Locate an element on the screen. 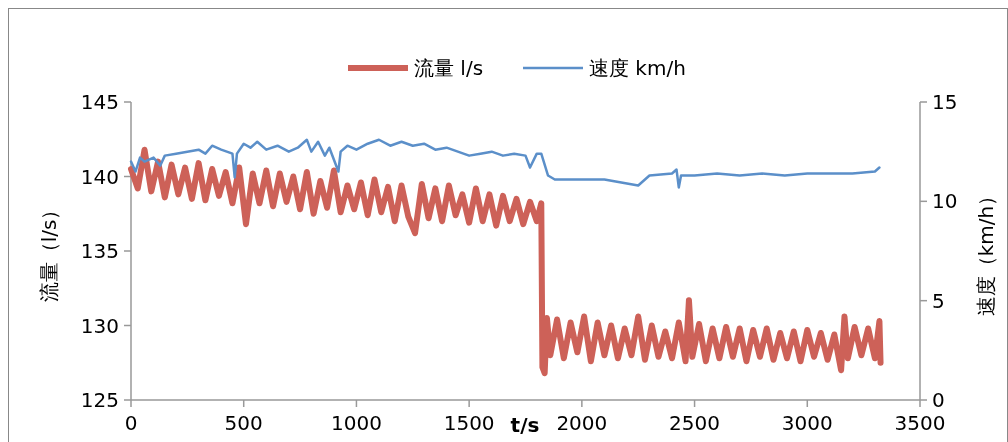 The height and width of the screenshot is (442, 1008). line-series is located at coordinates (505, 163).